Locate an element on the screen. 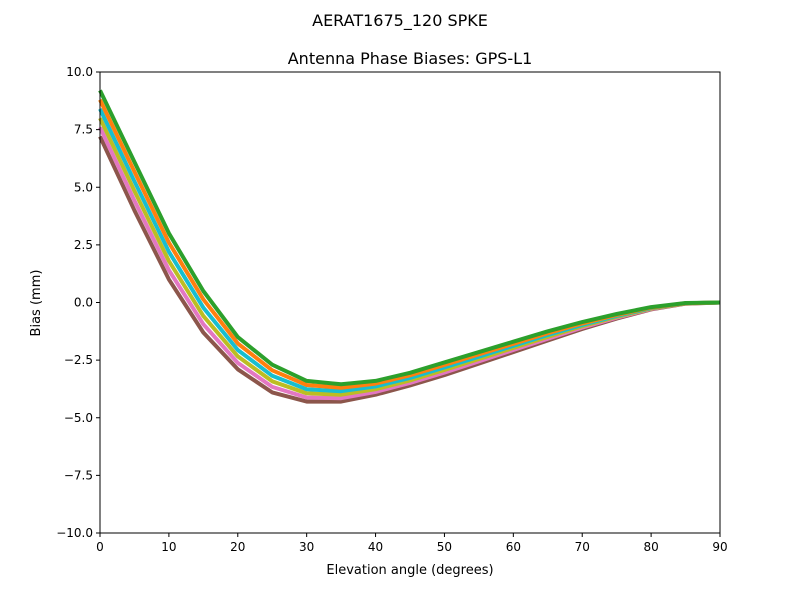 This screenshot has width=800, height=604. y-tick-label: 2.5 is located at coordinates (83, 245).